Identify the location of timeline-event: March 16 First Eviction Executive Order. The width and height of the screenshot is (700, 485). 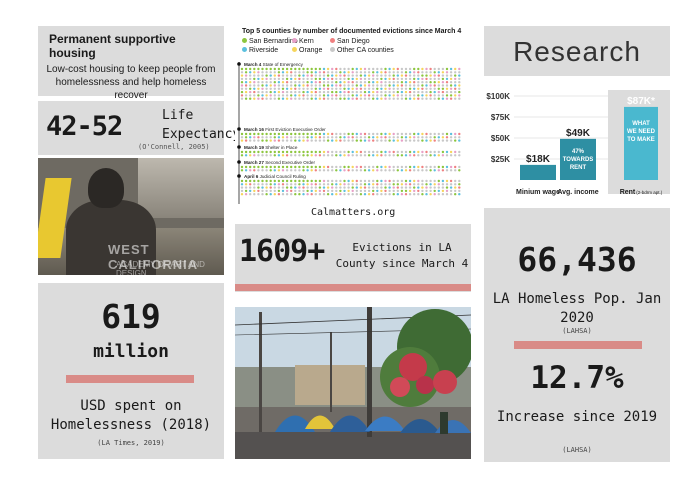
(285, 129).